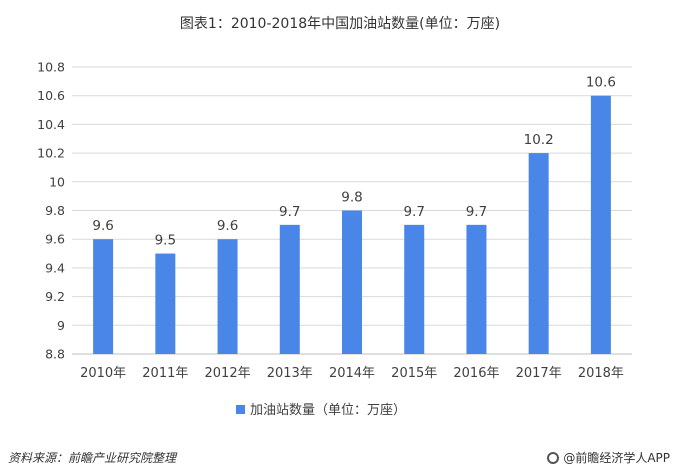 This screenshot has width=680, height=476. What do you see at coordinates (616, 458) in the screenshot?
I see `brand-text: @前瞻经济学人APP` at bounding box center [616, 458].